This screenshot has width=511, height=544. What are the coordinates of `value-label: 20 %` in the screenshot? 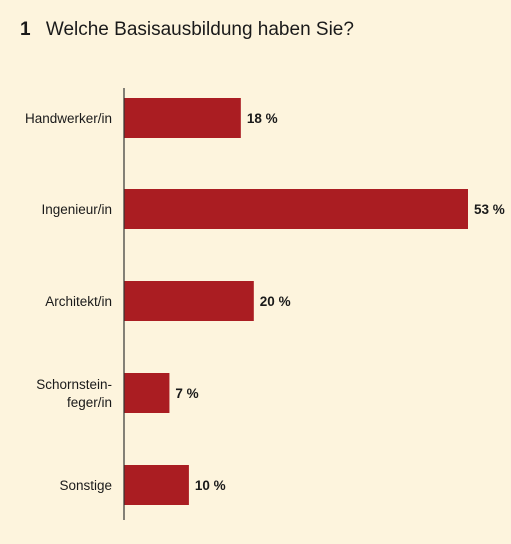 It's located at (275, 301).